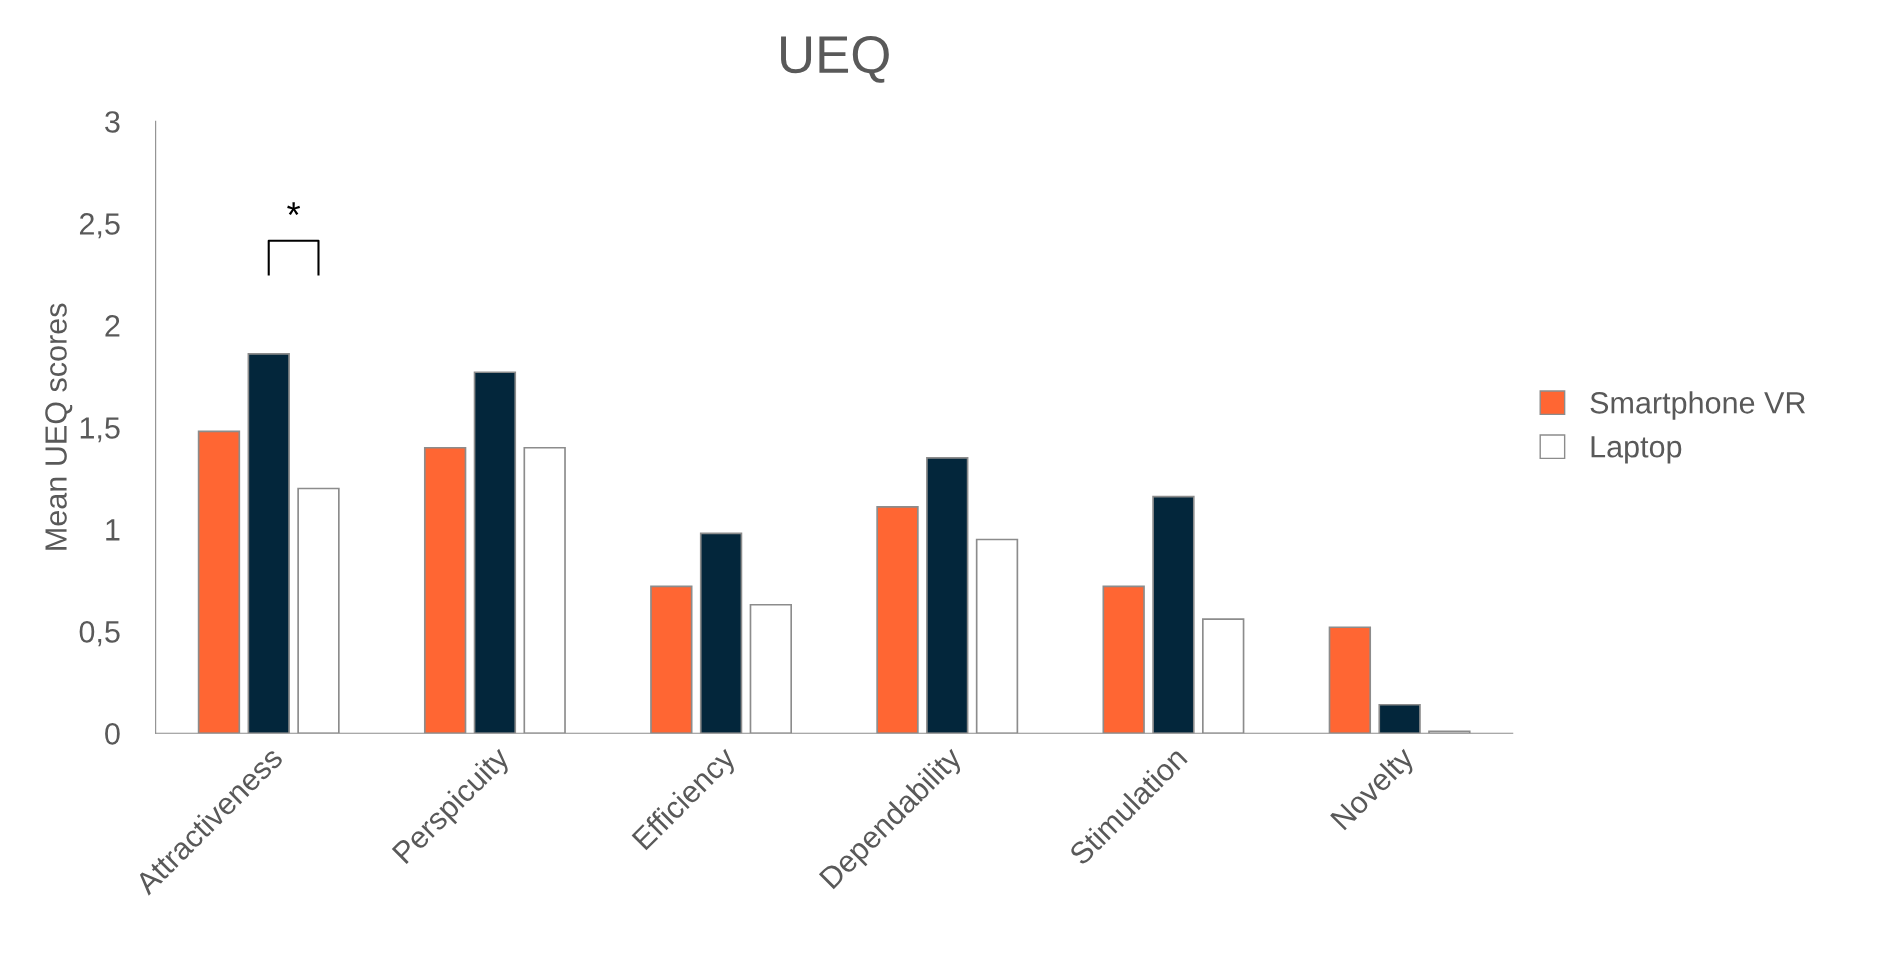 The image size is (1898, 979). What do you see at coordinates (99, 634) in the screenshot?
I see `y-tick-label: 0,5` at bounding box center [99, 634].